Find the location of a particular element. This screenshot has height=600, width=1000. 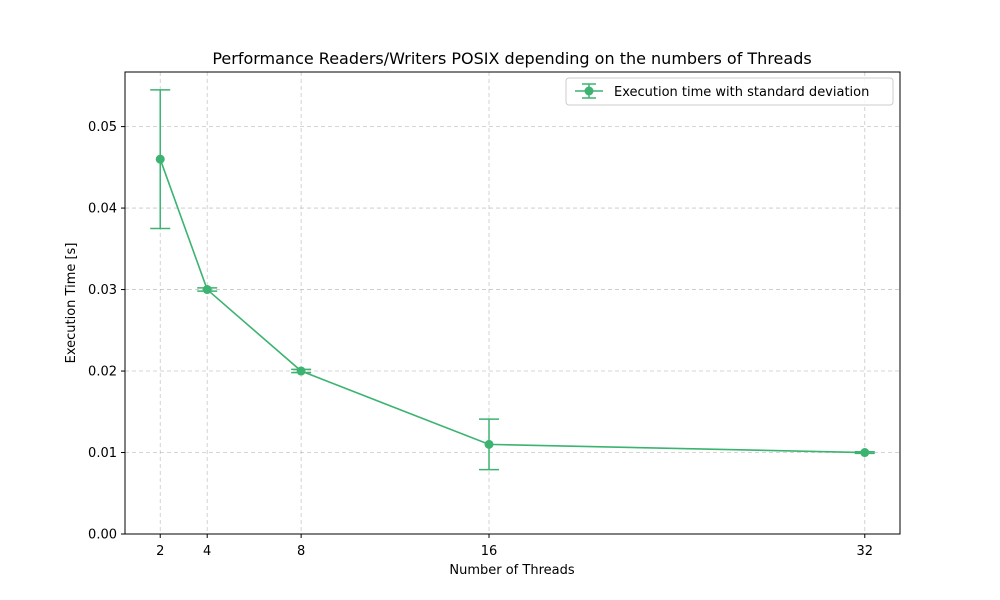

y-axis: 0.00 0.01 0.02 0.03 0.04 0.05 is located at coordinates (106, 331).